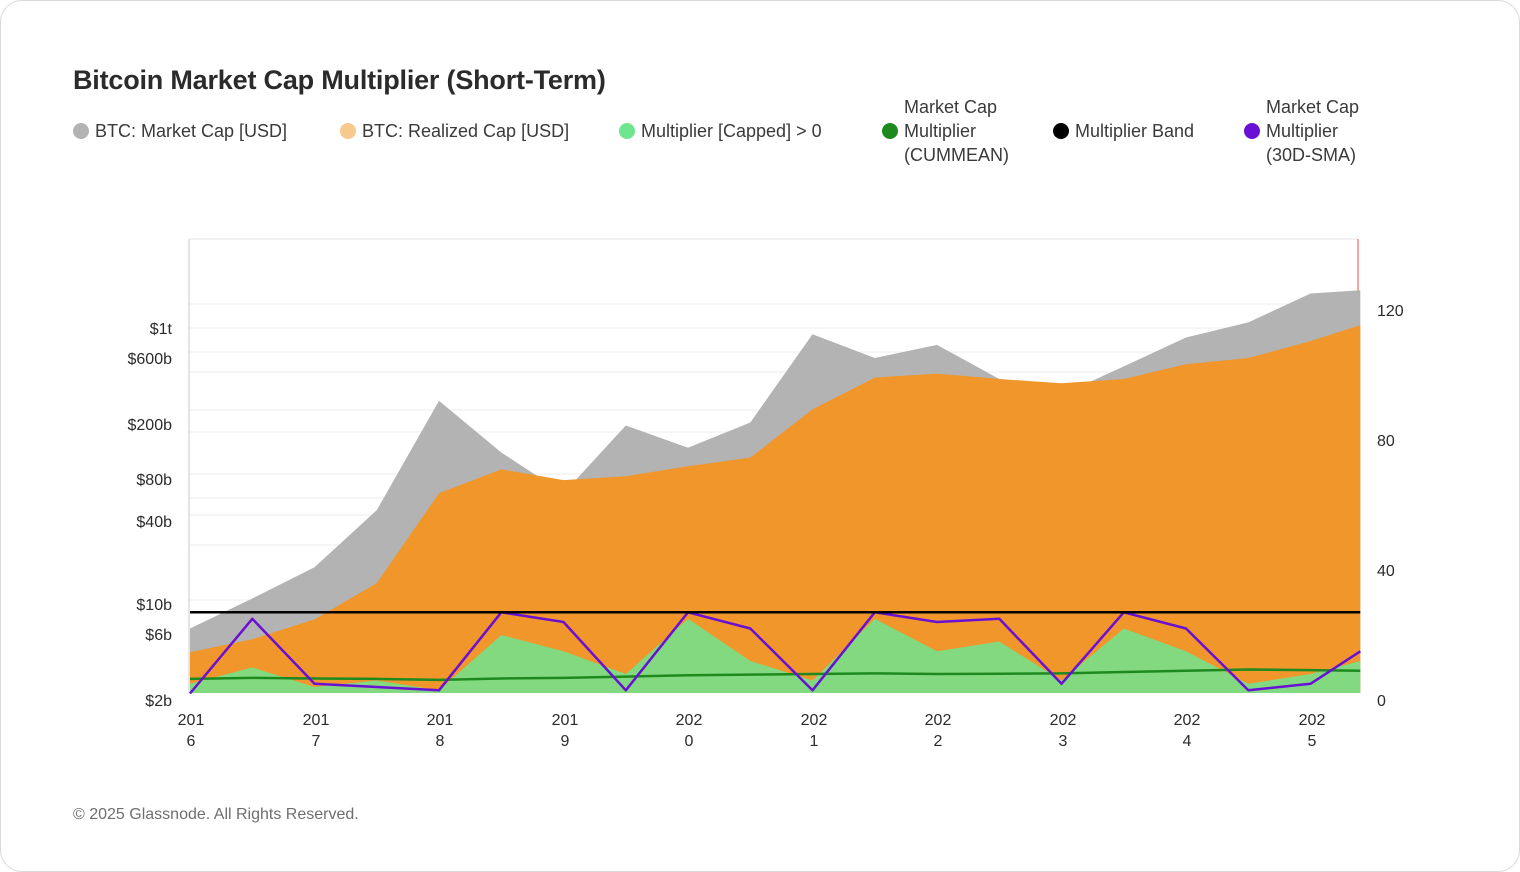 The height and width of the screenshot is (872, 1520). What do you see at coordinates (814, 731) in the screenshot?
I see `x-tick: 202 1` at bounding box center [814, 731].